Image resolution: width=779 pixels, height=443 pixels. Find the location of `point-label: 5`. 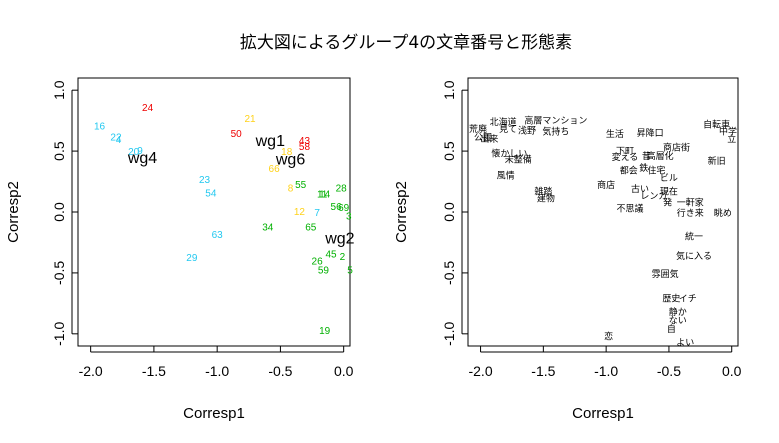

point-label: 5 is located at coordinates (350, 270).